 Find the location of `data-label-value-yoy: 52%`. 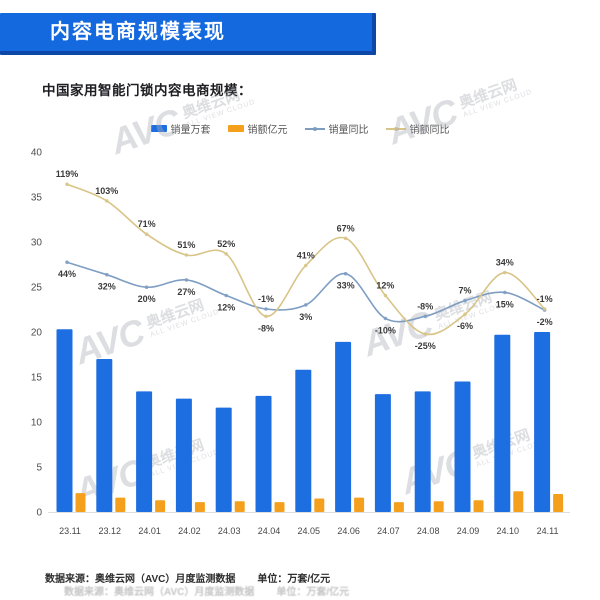

data-label-value-yoy: 52% is located at coordinates (226, 244).